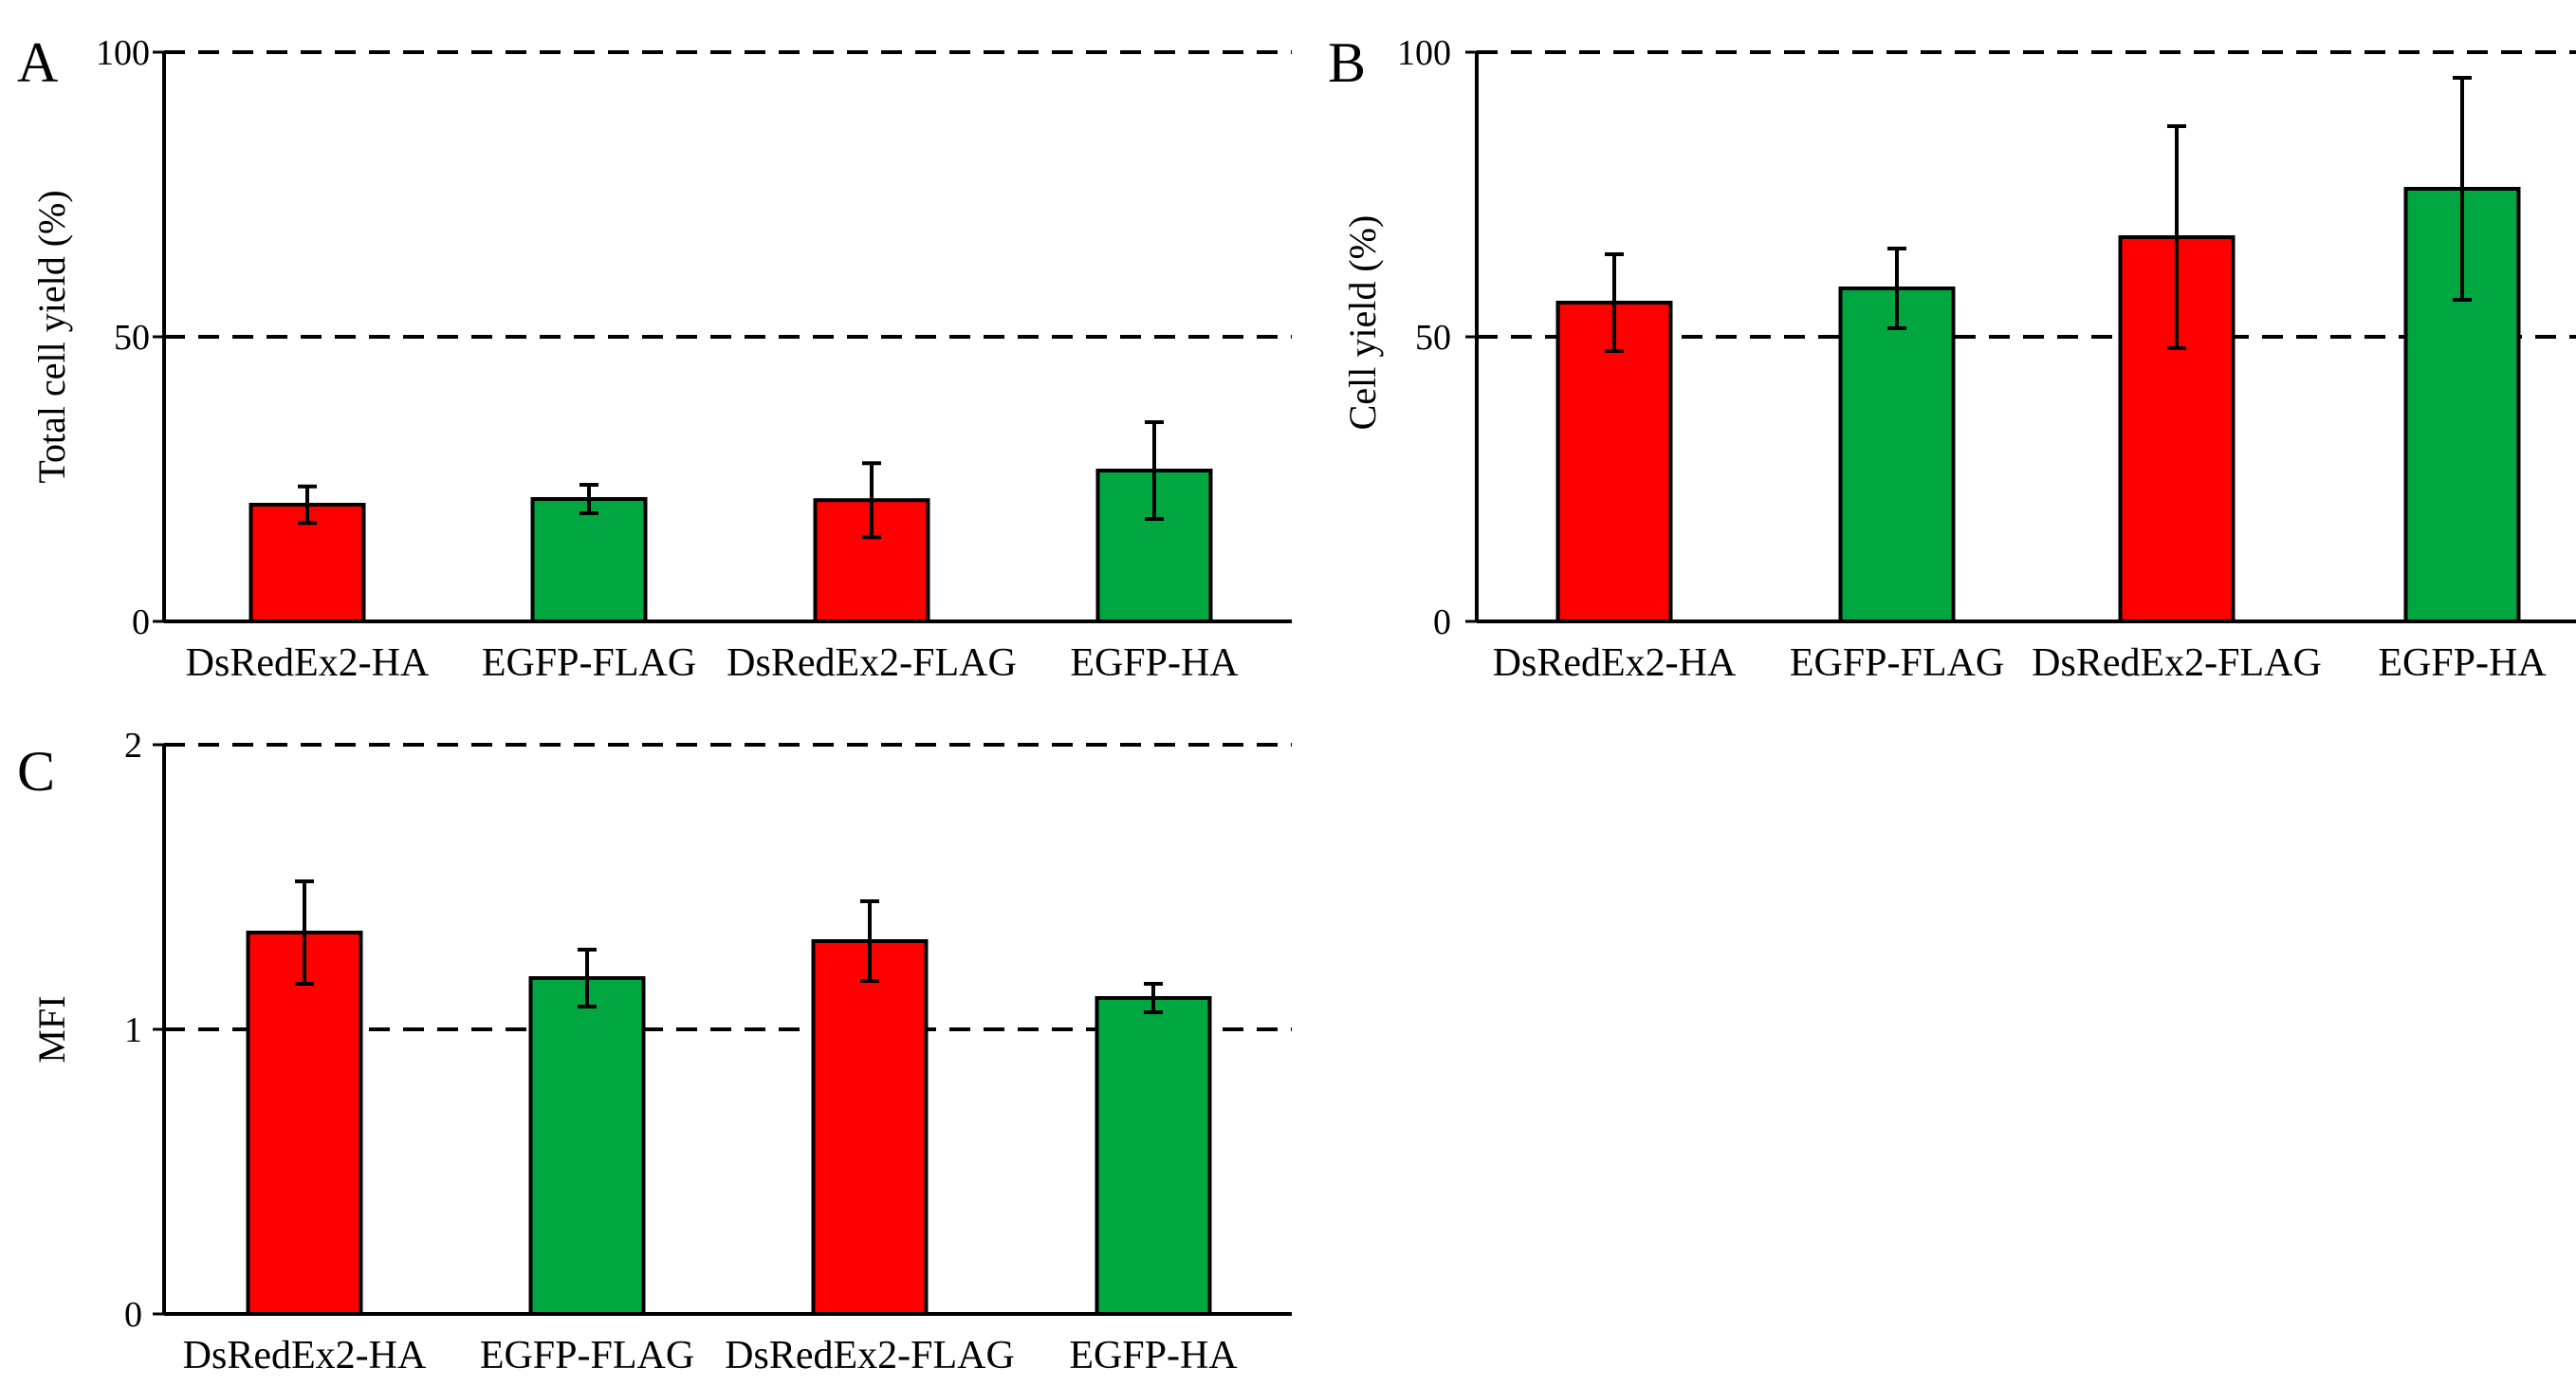  Describe the element at coordinates (1153, 1156) in the screenshot. I see `bar-egfp-ha` at that location.